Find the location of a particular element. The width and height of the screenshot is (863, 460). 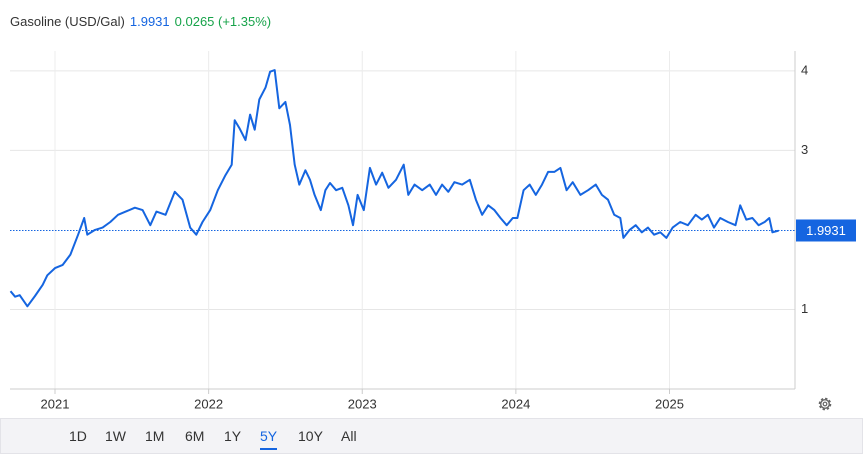

settings-icon is located at coordinates (825, 404).